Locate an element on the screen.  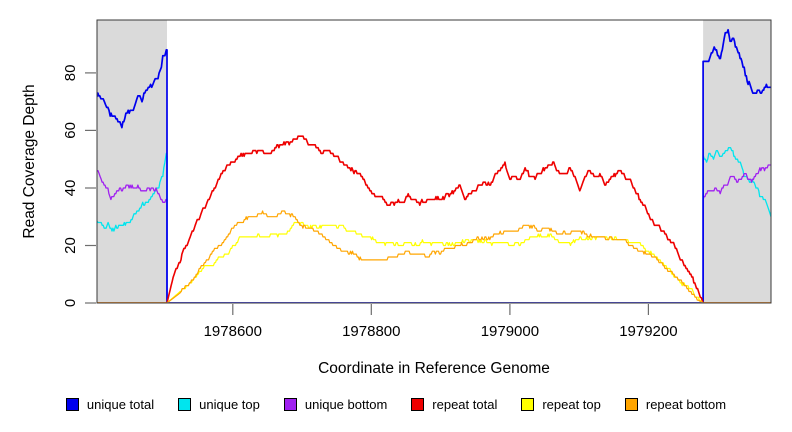
legend-item-unique-top: unique top is located at coordinates (219, 404).